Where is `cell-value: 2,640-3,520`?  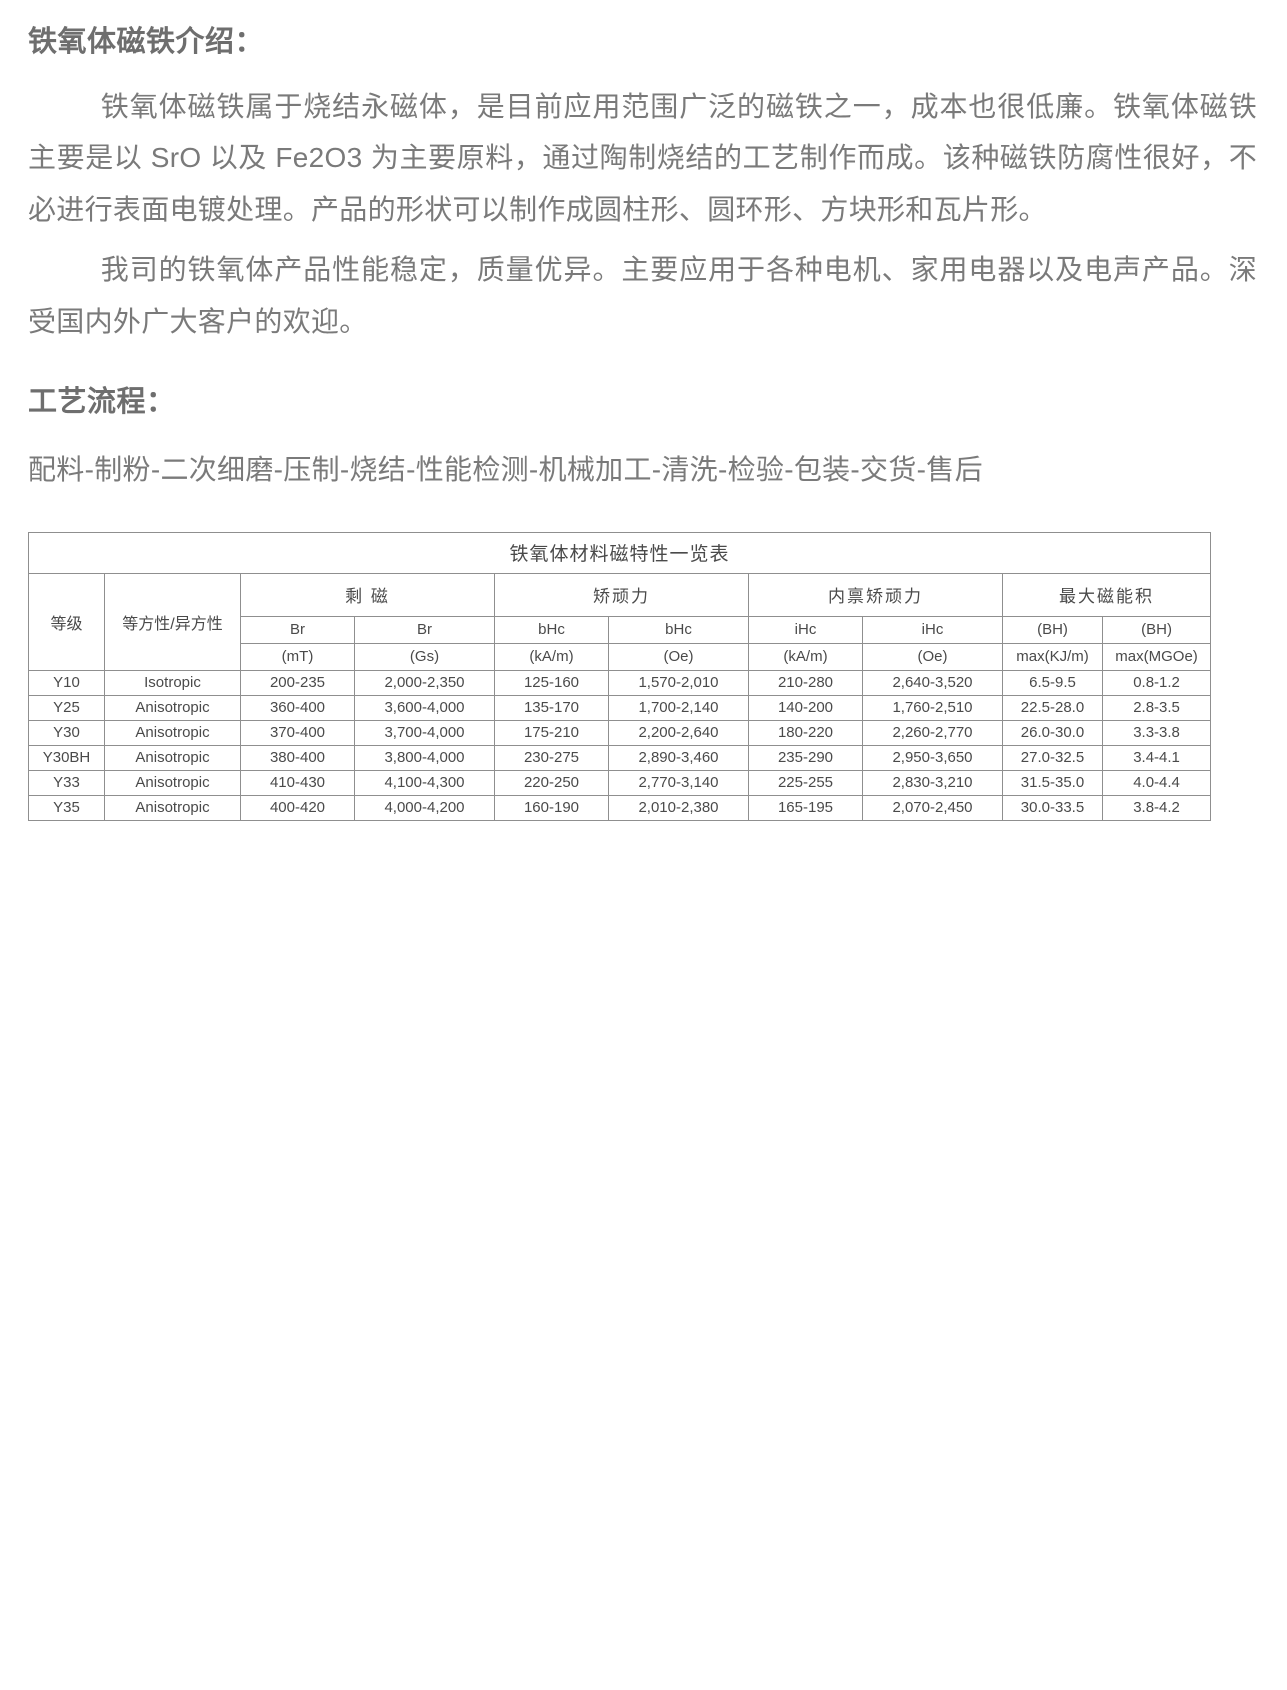 cell-value: 2,640-3,520 is located at coordinates (932, 682).